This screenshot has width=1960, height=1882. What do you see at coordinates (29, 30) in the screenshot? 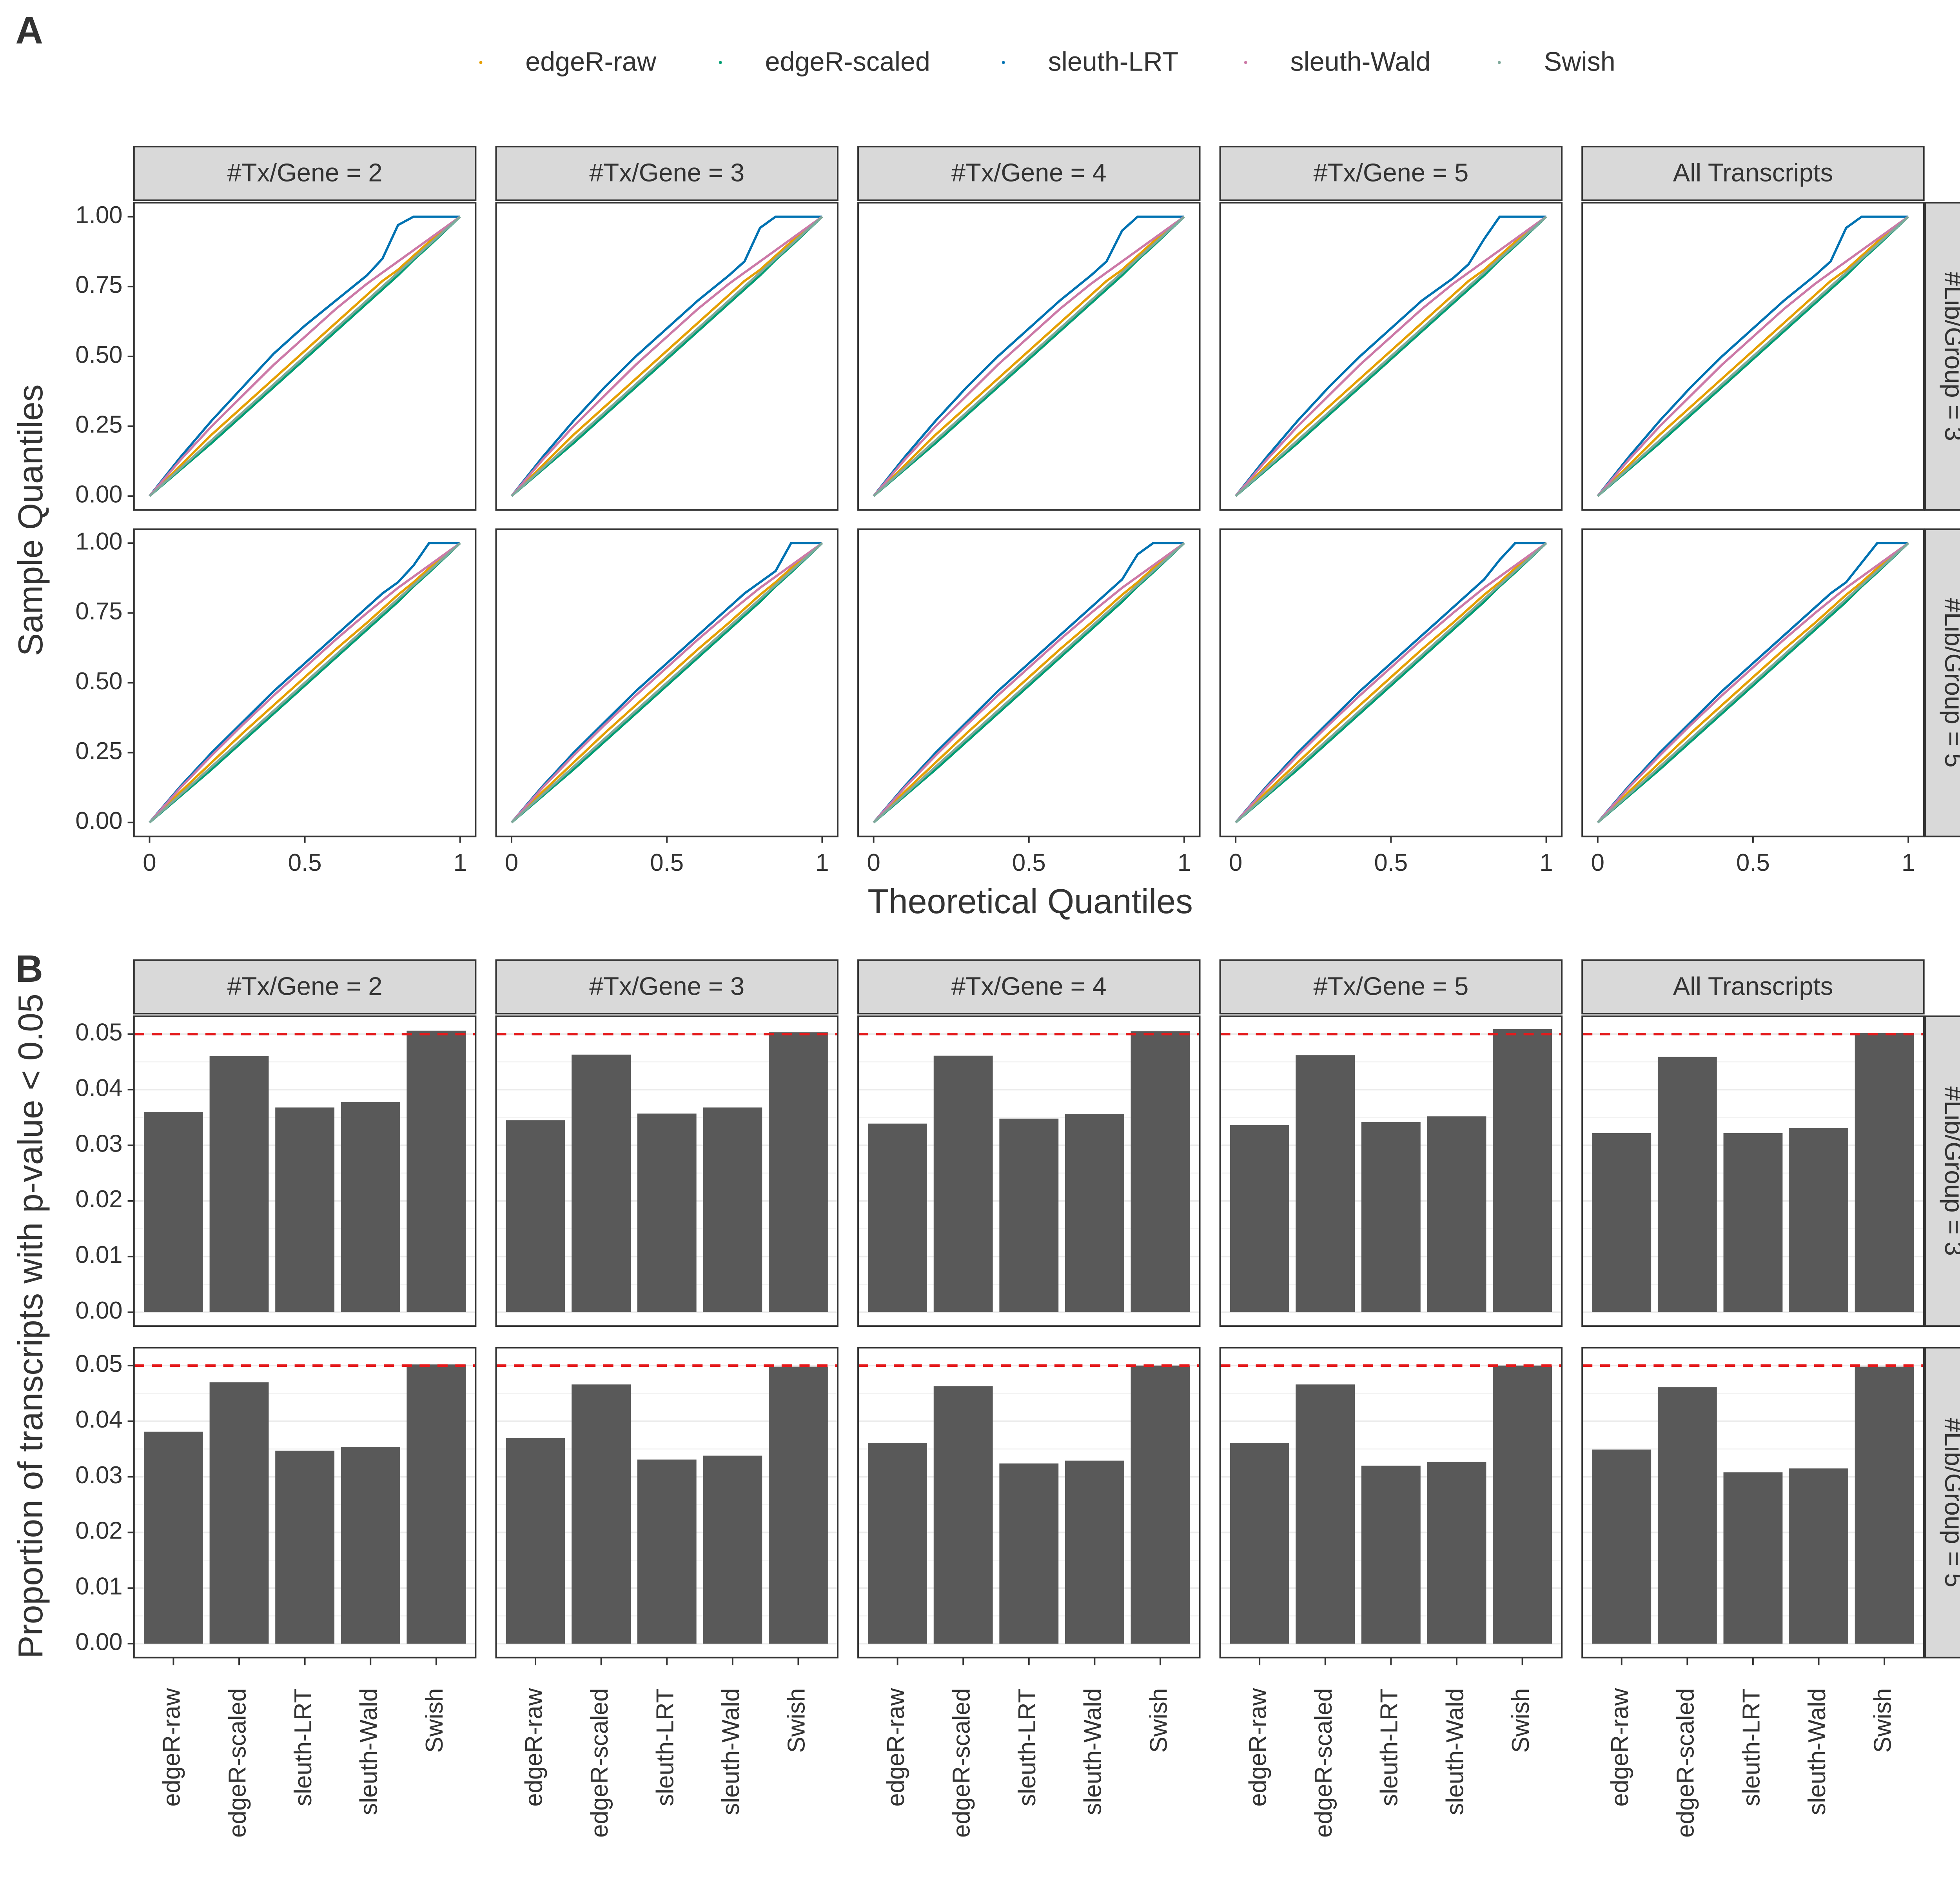
I see `panel-label: A` at bounding box center [29, 30].